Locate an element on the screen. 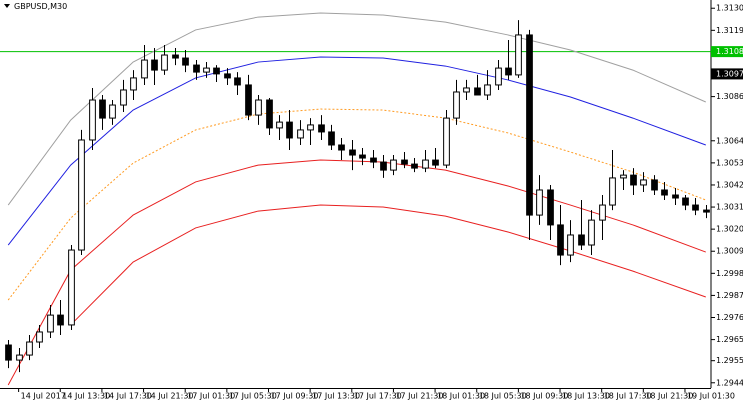  x-tick-label: 14 Jul 21:30 is located at coordinates (170, 396).